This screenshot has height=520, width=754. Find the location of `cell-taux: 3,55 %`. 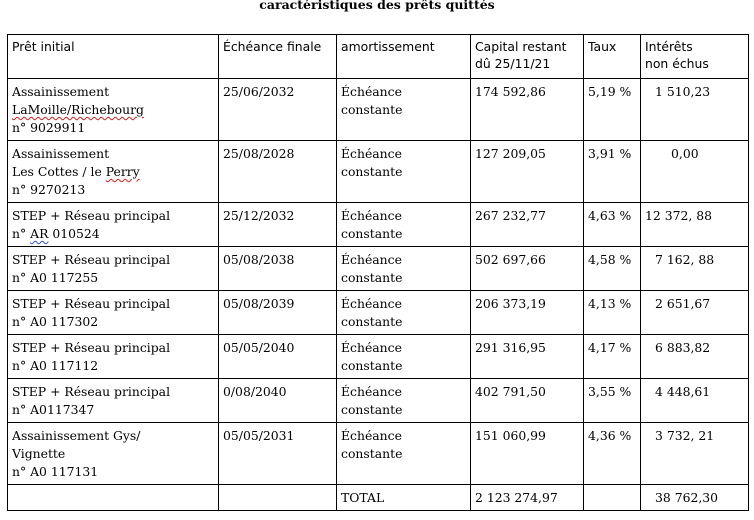

cell-taux: 3,55 % is located at coordinates (612, 400).